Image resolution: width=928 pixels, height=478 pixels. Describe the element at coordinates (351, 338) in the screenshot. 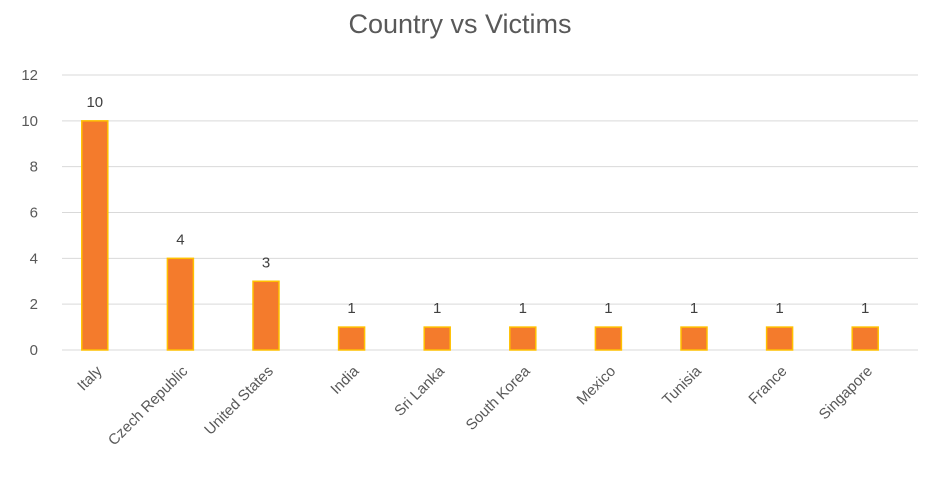

I see `bar-india` at that location.